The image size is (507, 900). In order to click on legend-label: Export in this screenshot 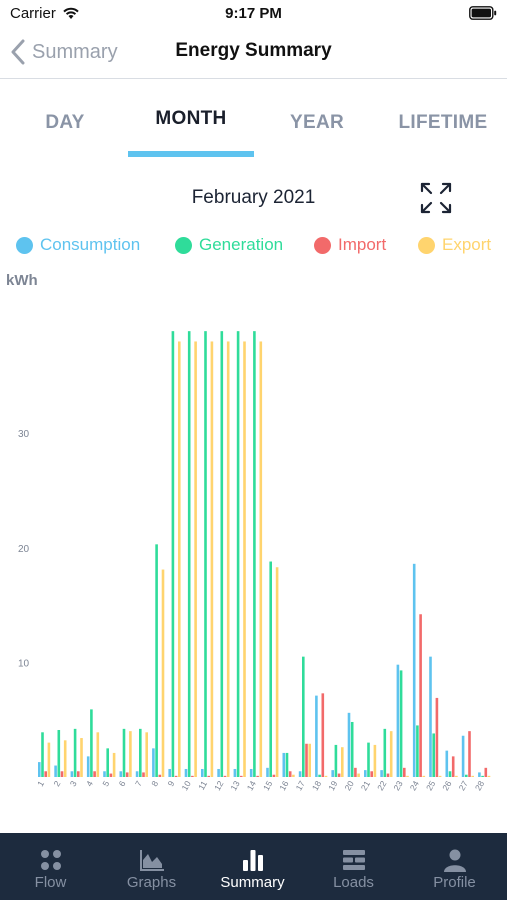, I will do `click(467, 244)`.